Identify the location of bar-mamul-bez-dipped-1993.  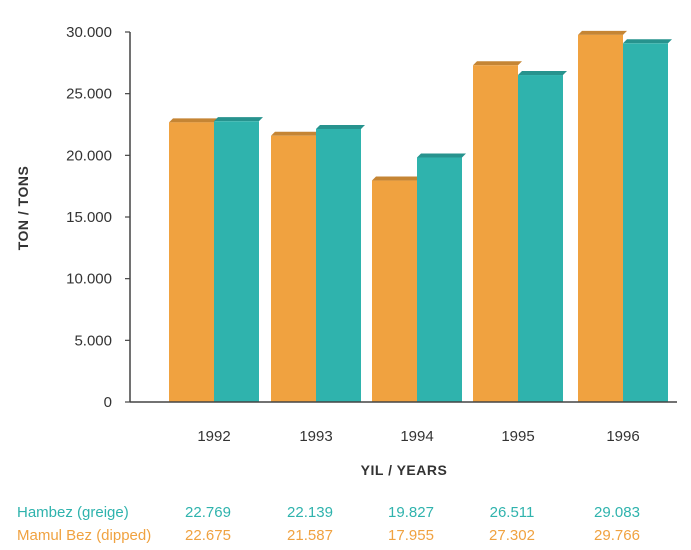
(293, 269).